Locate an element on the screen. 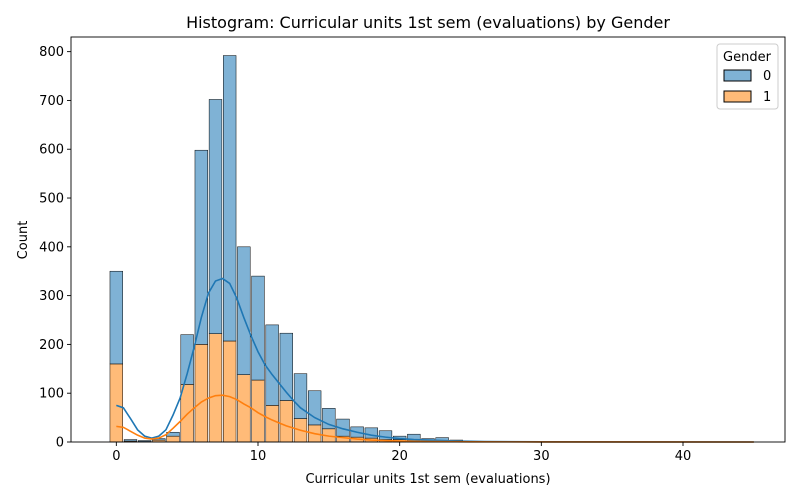  y-tick-label-0: 0 is located at coordinates (60, 443).